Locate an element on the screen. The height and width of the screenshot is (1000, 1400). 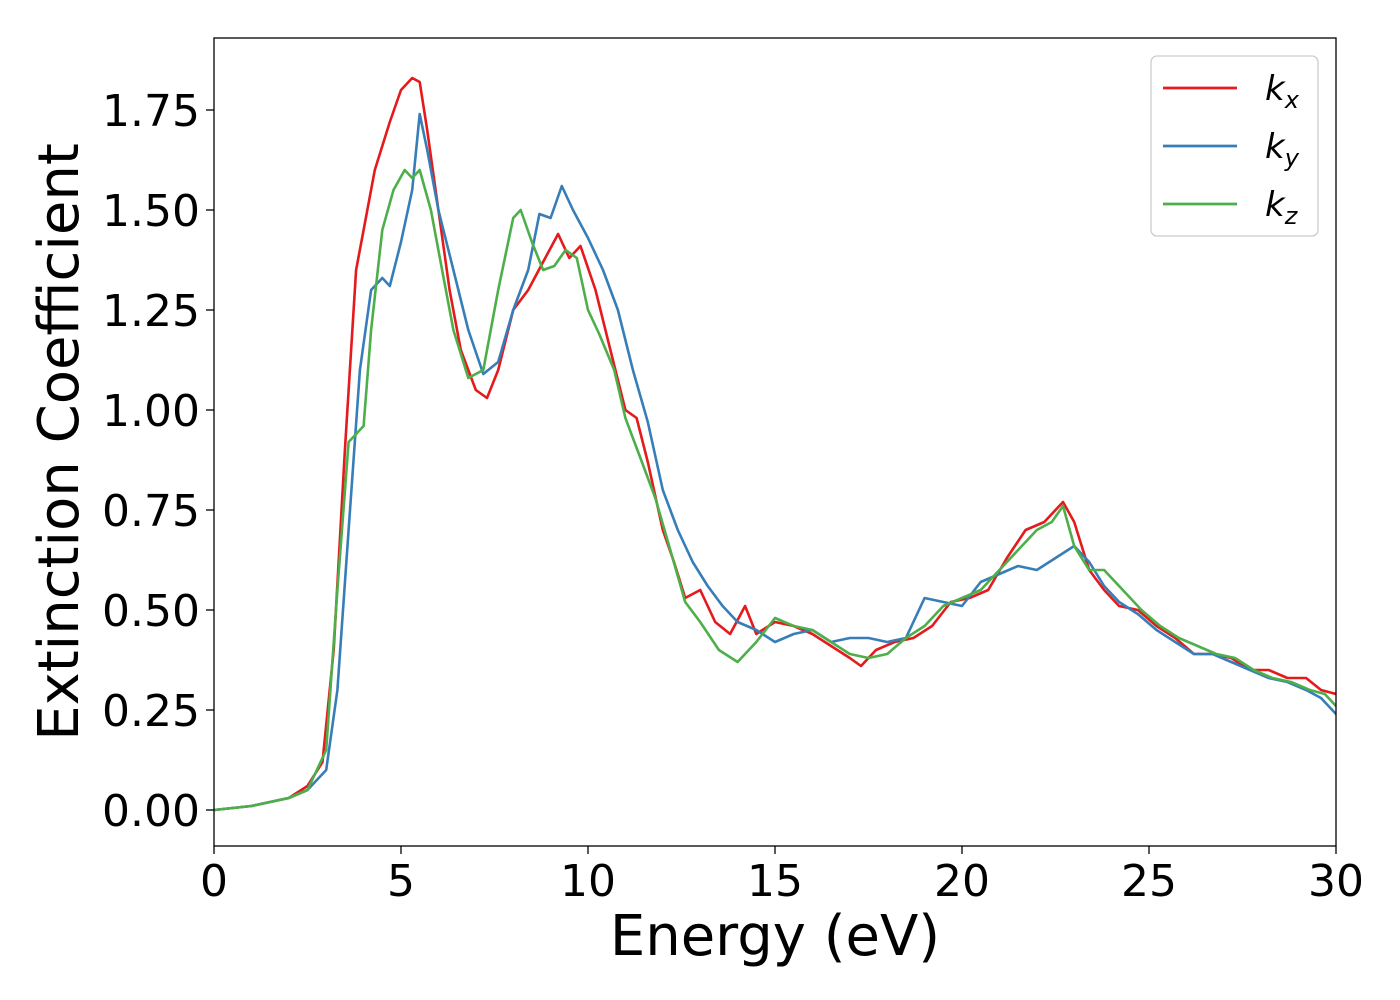
legend-label-x: kx is located at coordinates (1282, 91).